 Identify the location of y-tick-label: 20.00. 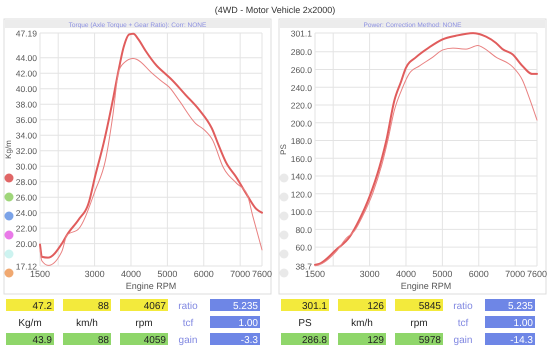
(27, 244).